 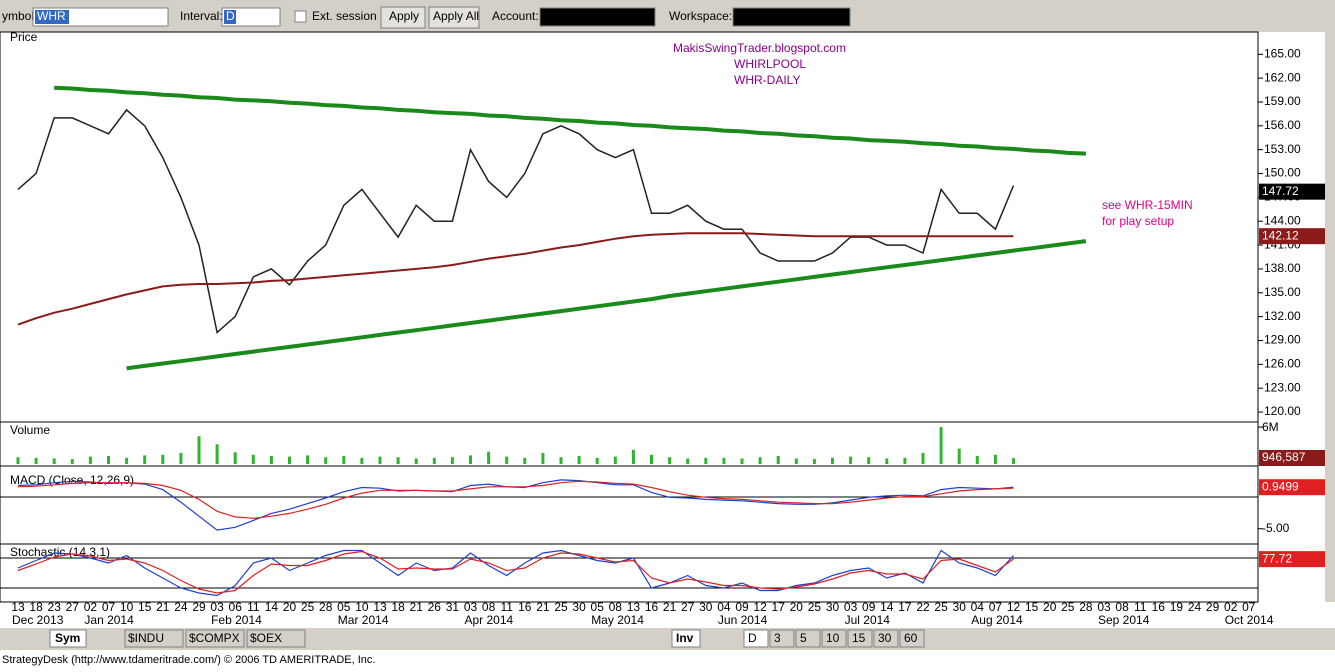 What do you see at coordinates (1177, 607) in the screenshot?
I see `x-tick-label: 19` at bounding box center [1177, 607].